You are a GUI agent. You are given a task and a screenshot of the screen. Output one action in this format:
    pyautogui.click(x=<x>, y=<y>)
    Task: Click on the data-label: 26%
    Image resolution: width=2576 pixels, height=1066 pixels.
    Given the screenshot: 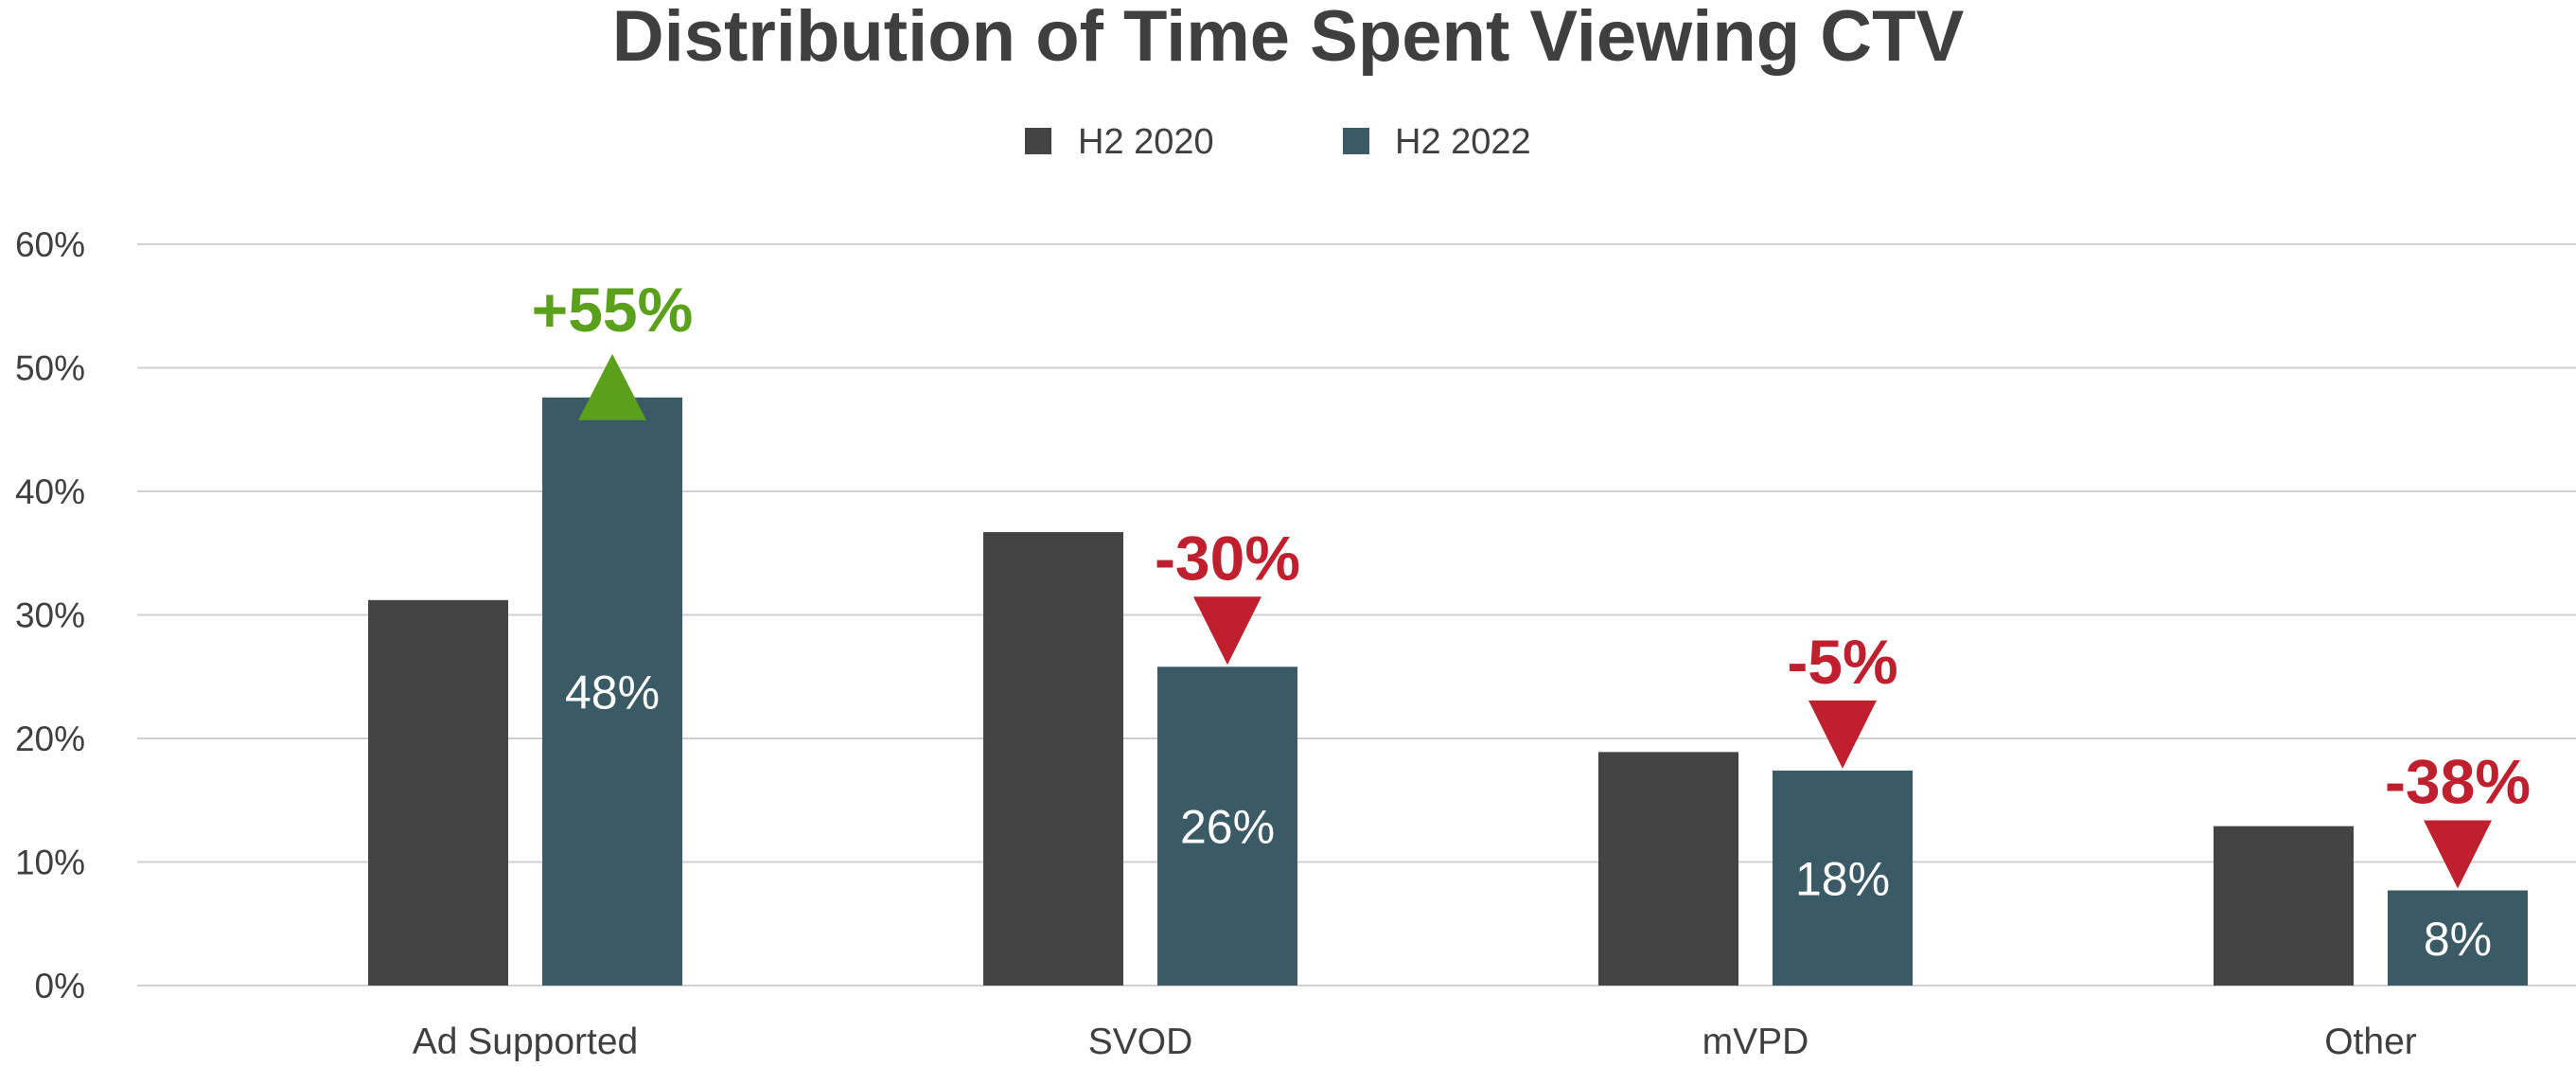 What is the action you would take?
    pyautogui.click(x=1227, y=827)
    